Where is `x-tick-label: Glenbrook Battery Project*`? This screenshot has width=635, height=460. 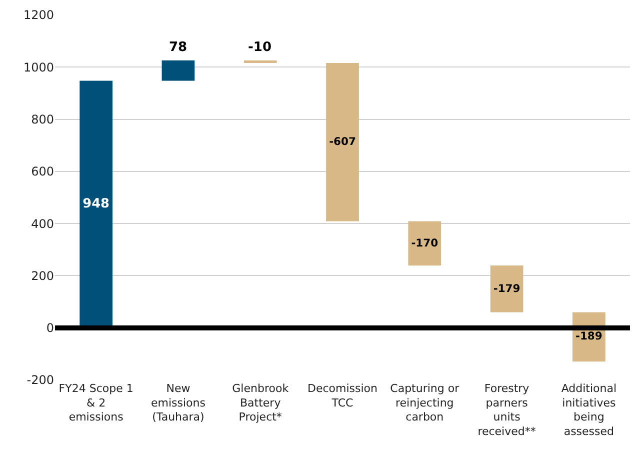 x-tick-label: Glenbrook Battery Project* is located at coordinates (261, 403).